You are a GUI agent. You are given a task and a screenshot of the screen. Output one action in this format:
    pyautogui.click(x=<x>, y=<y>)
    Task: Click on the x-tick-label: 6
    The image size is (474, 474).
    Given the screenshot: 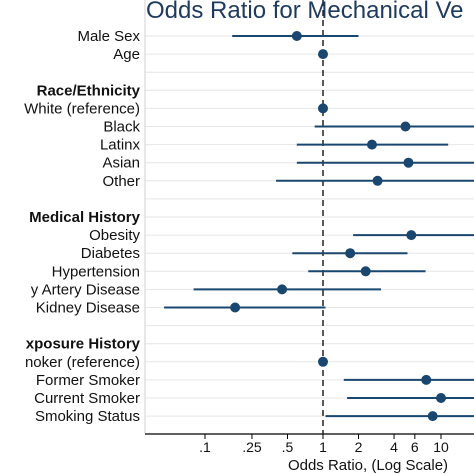 What is the action you would take?
    pyautogui.click(x=415, y=447)
    